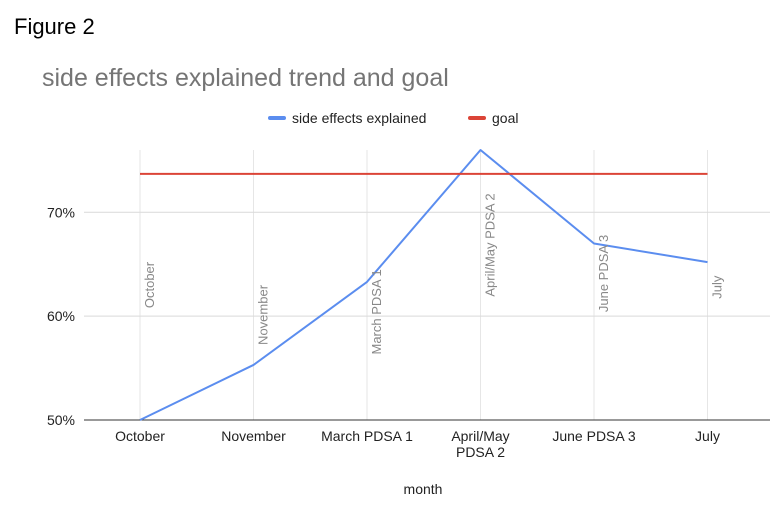 Image resolution: width=772 pixels, height=506 pixels. What do you see at coordinates (61, 212) in the screenshot?
I see `y-tick-label: 70%` at bounding box center [61, 212].